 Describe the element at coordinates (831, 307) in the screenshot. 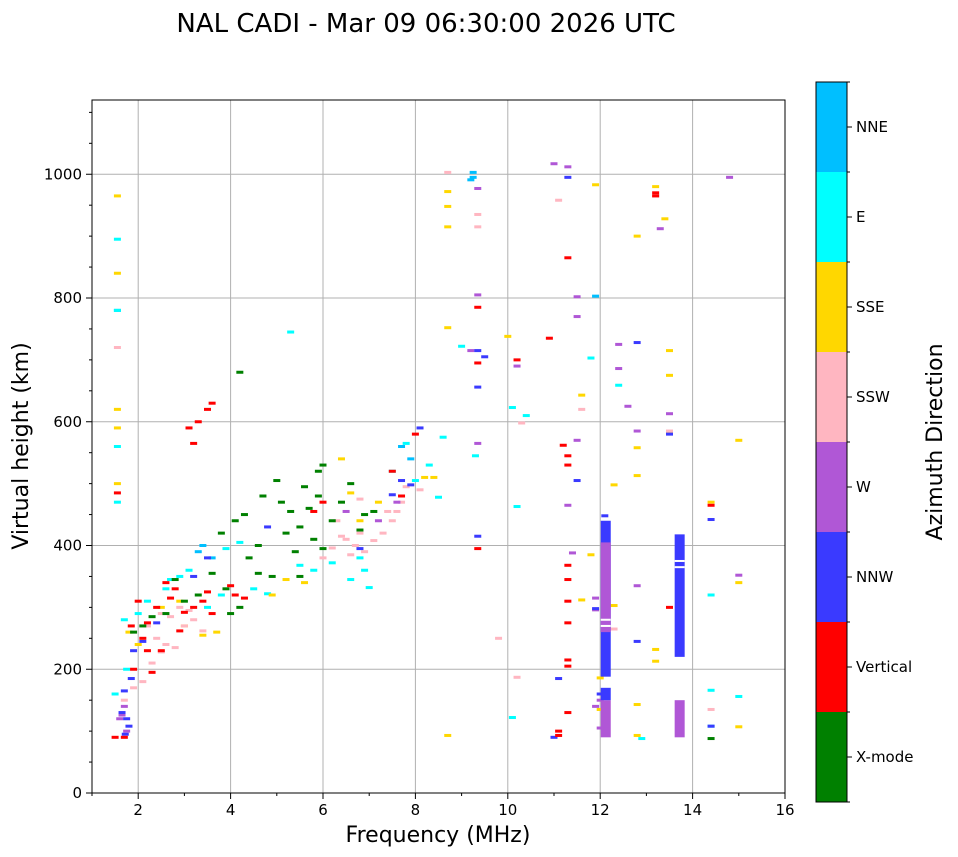

I see `colorbar-segment-sse` at that location.